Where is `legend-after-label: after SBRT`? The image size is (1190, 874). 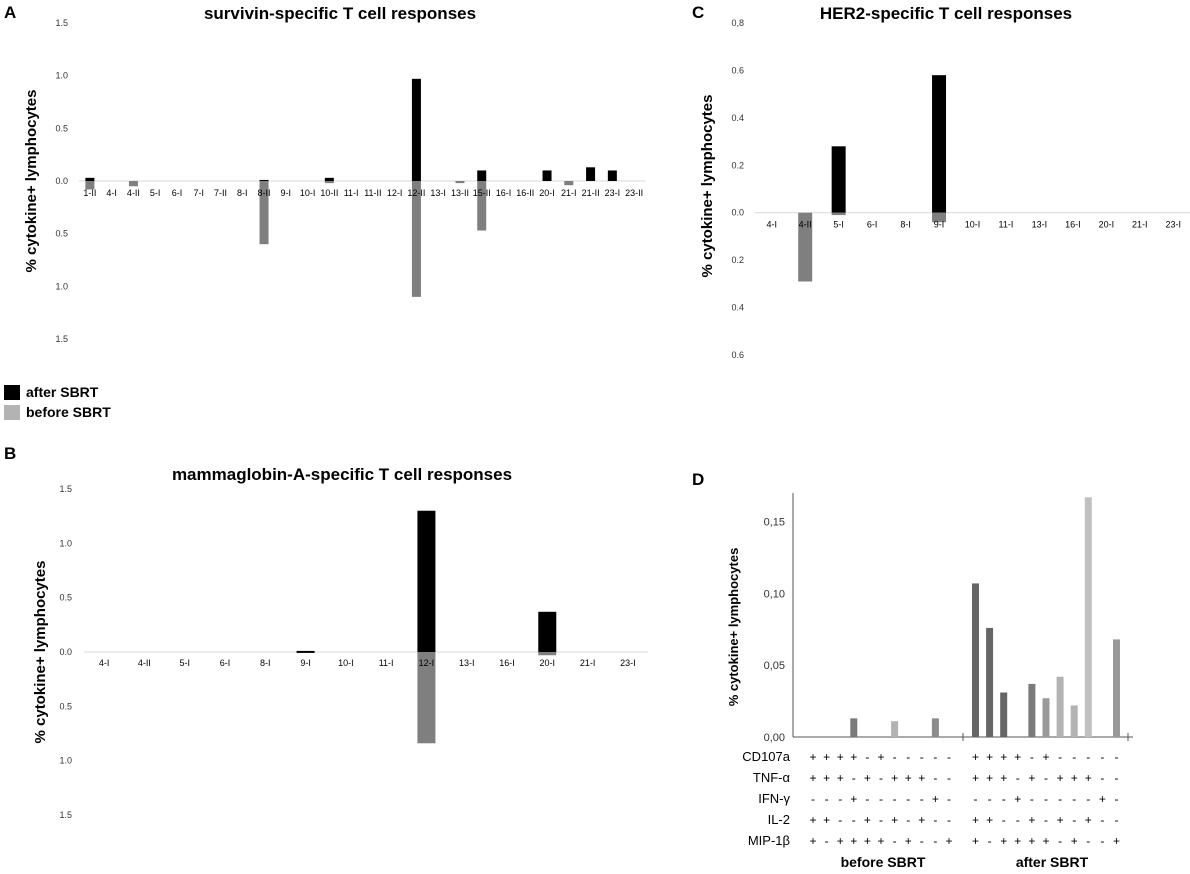 legend-after-label: after SBRT is located at coordinates (62, 392).